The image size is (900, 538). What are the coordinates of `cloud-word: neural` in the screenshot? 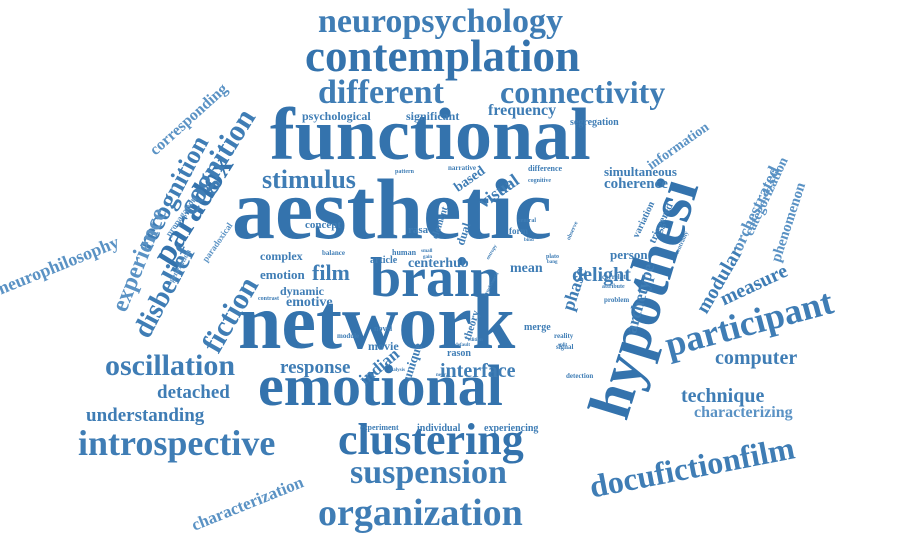 It's located at (443, 375).